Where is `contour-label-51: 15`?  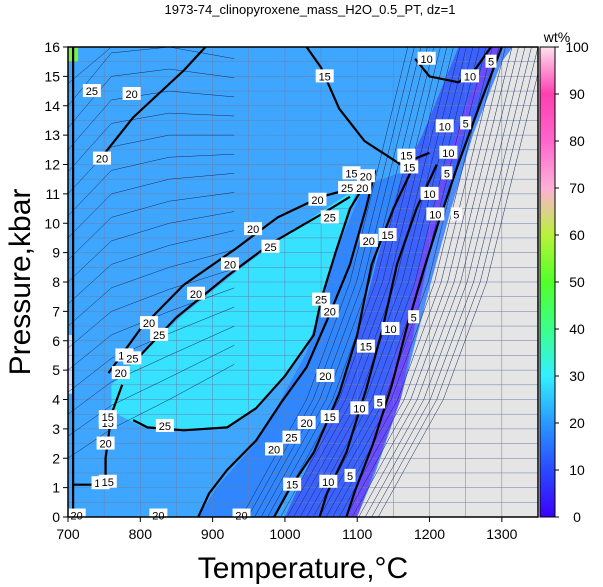 contour-label-51: 15 is located at coordinates (324, 76).